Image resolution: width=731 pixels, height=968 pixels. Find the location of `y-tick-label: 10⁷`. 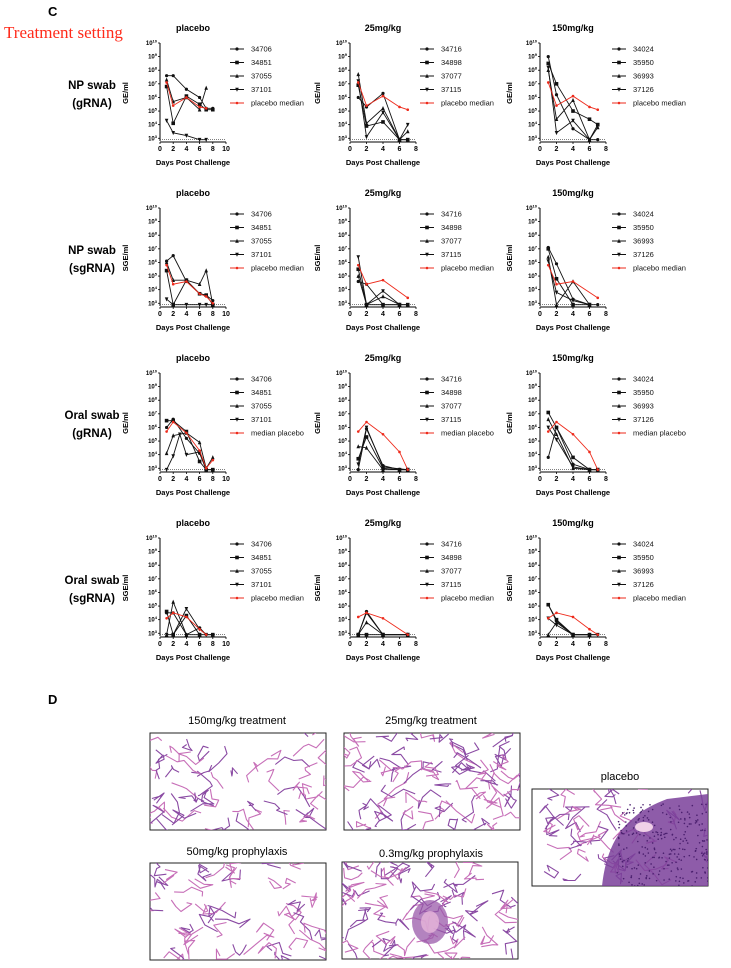

y-tick-label: 10⁷ is located at coordinates (153, 578).